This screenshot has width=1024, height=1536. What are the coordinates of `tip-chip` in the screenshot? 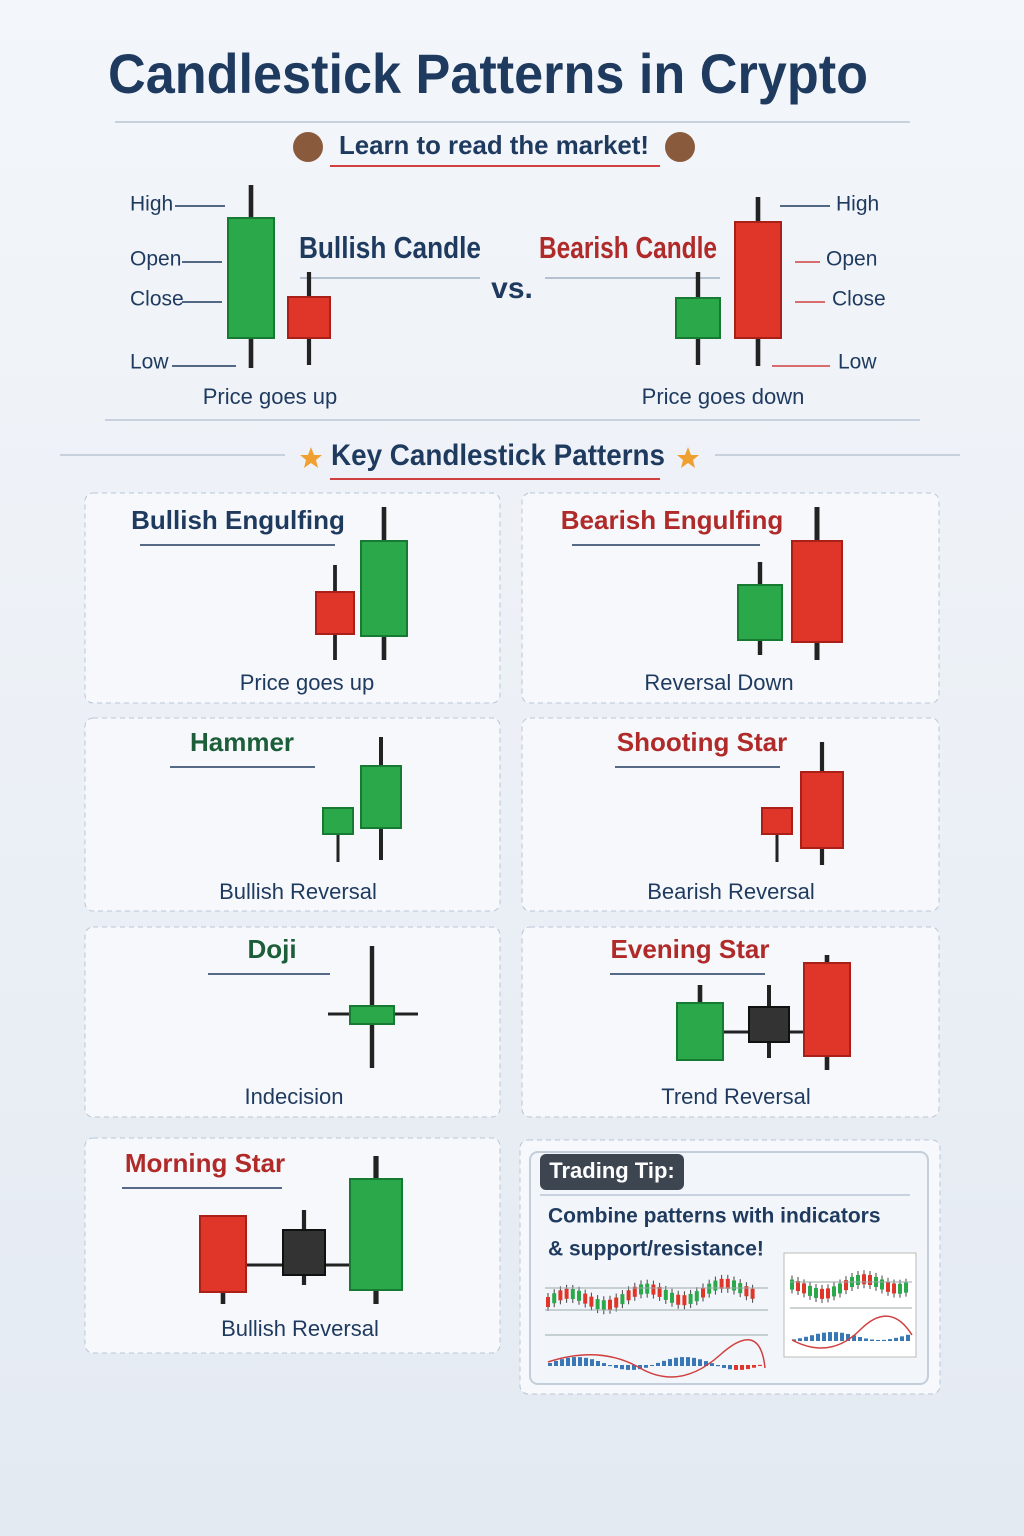 It's located at (612, 1172).